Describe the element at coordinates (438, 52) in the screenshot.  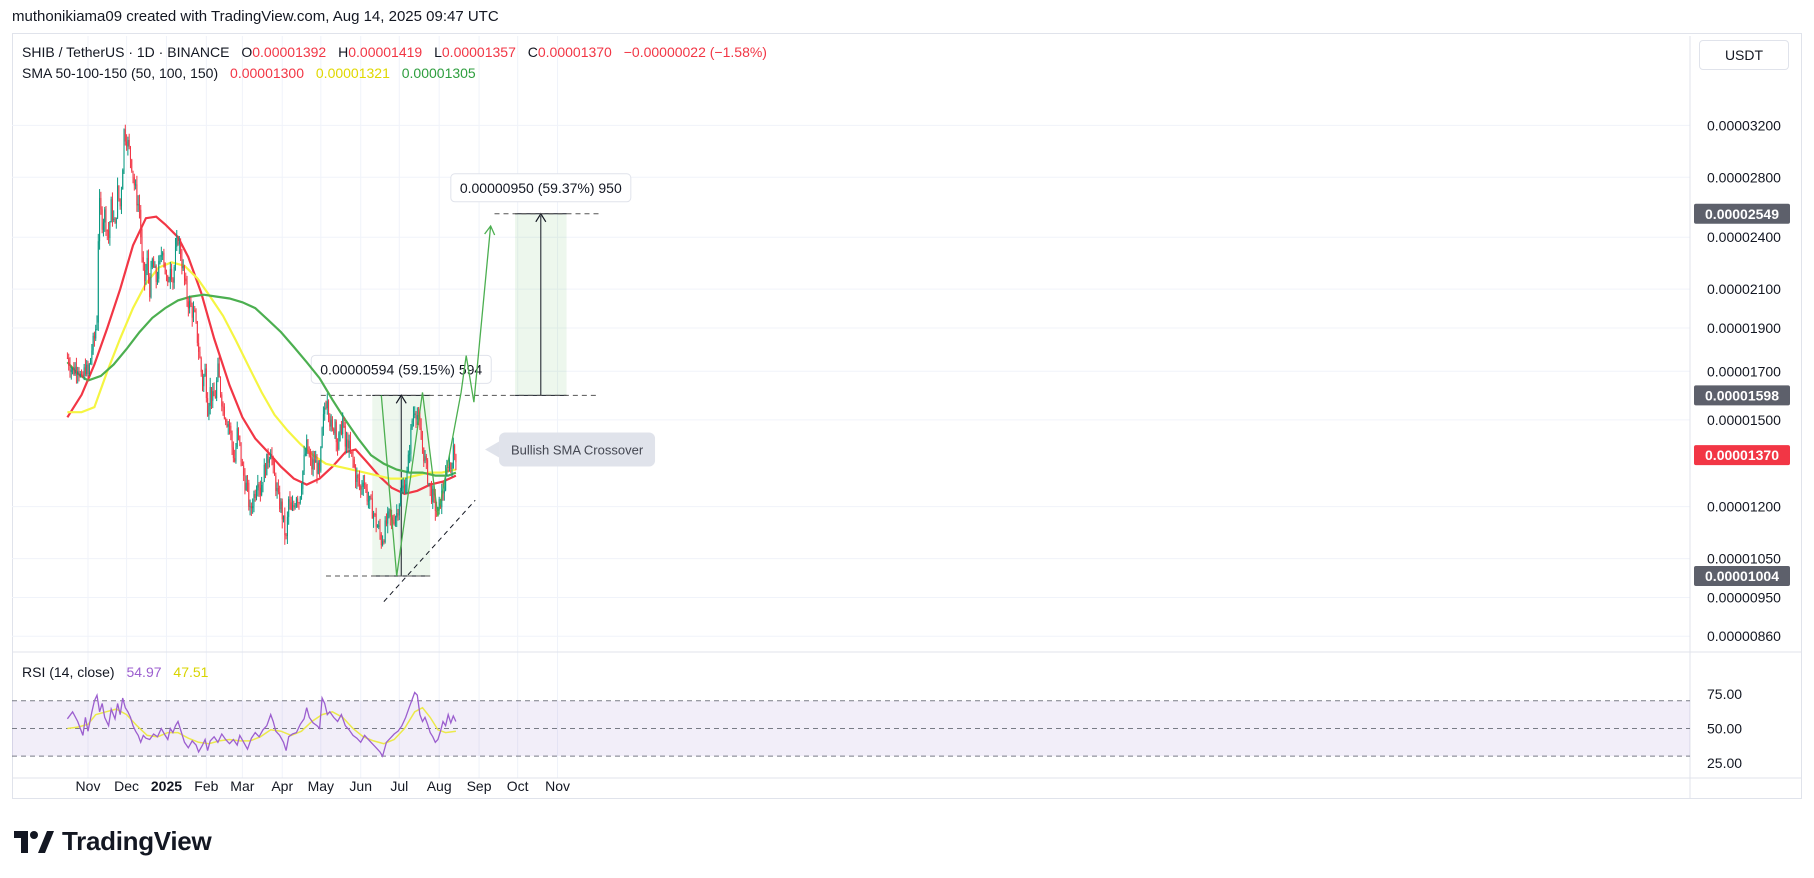
I see `low-label: L` at that location.